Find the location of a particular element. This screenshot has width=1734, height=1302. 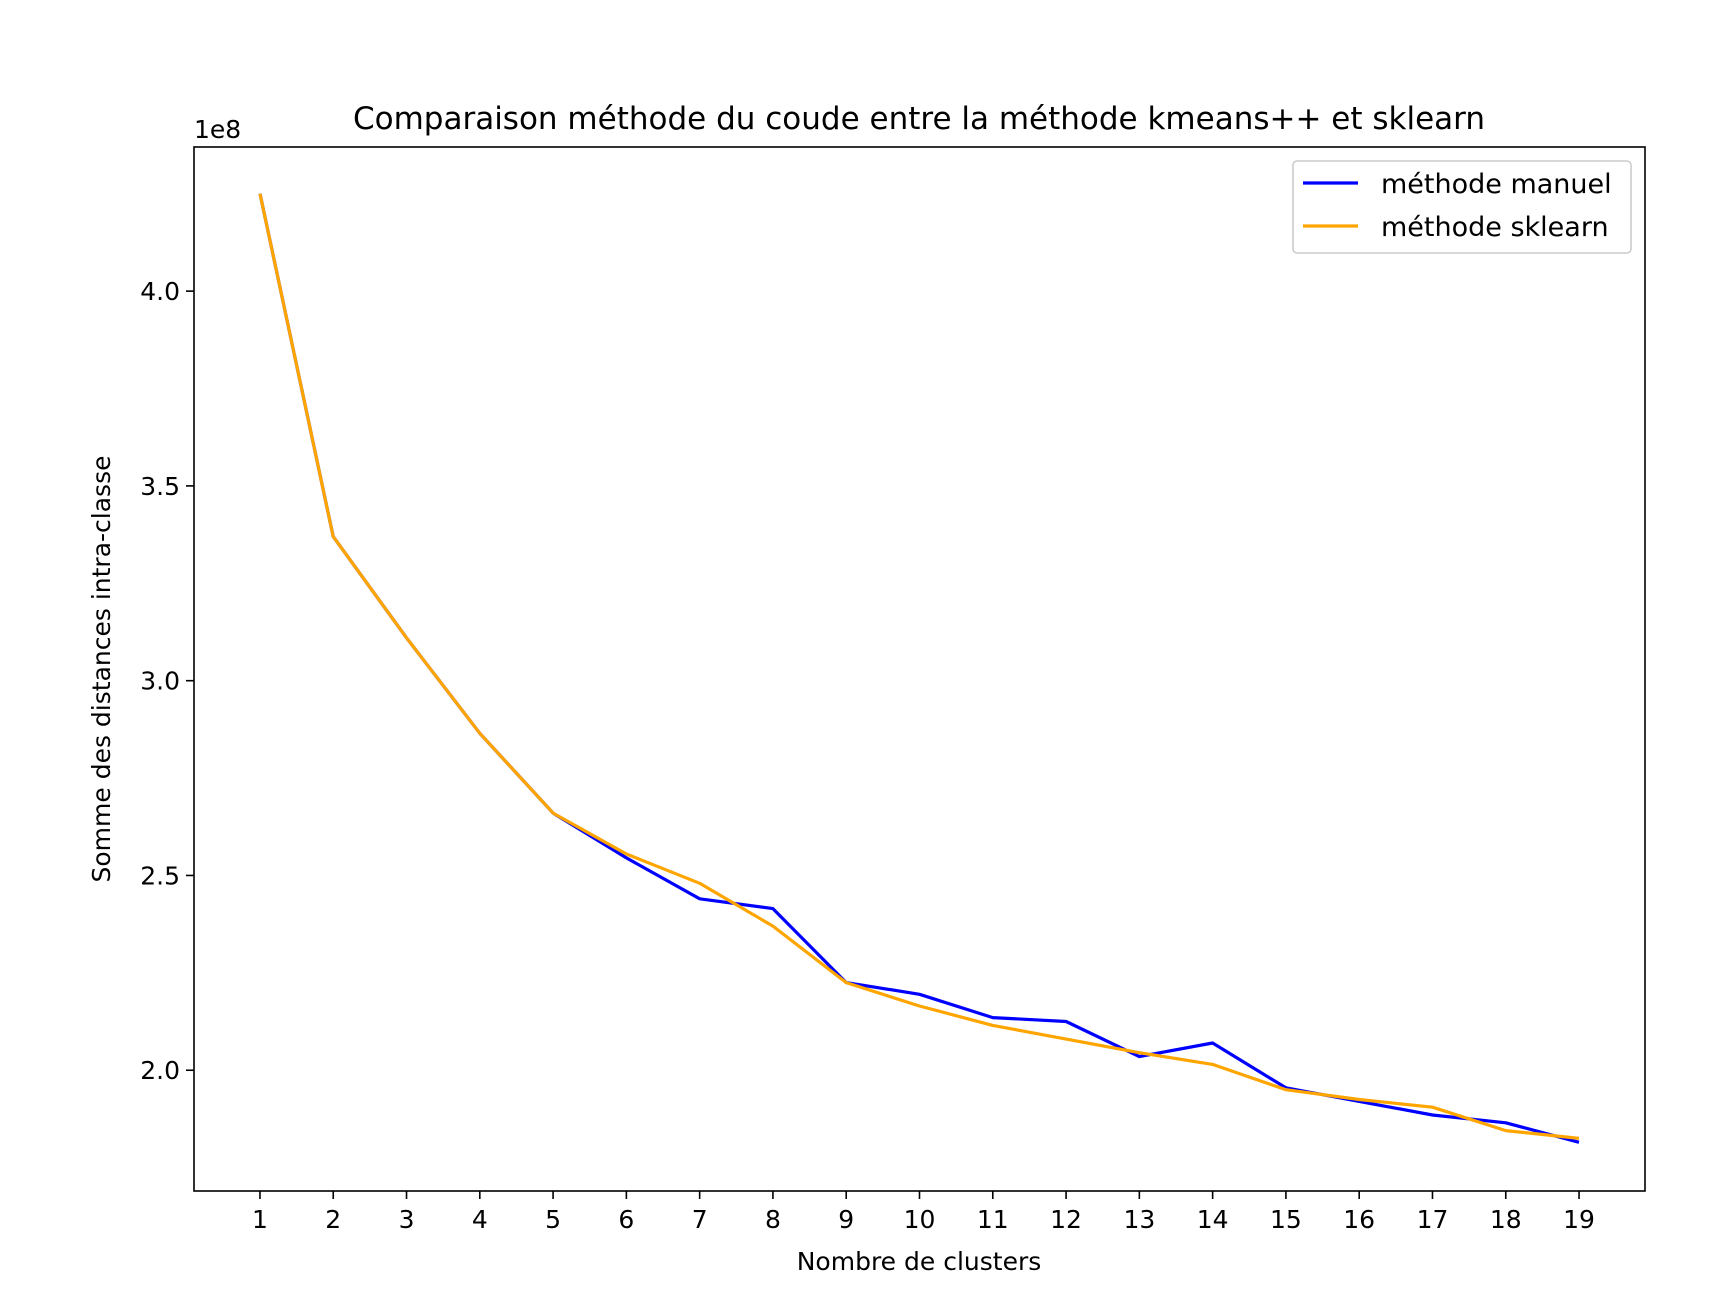

y-tick-label: 3.5 is located at coordinates (160, 486).